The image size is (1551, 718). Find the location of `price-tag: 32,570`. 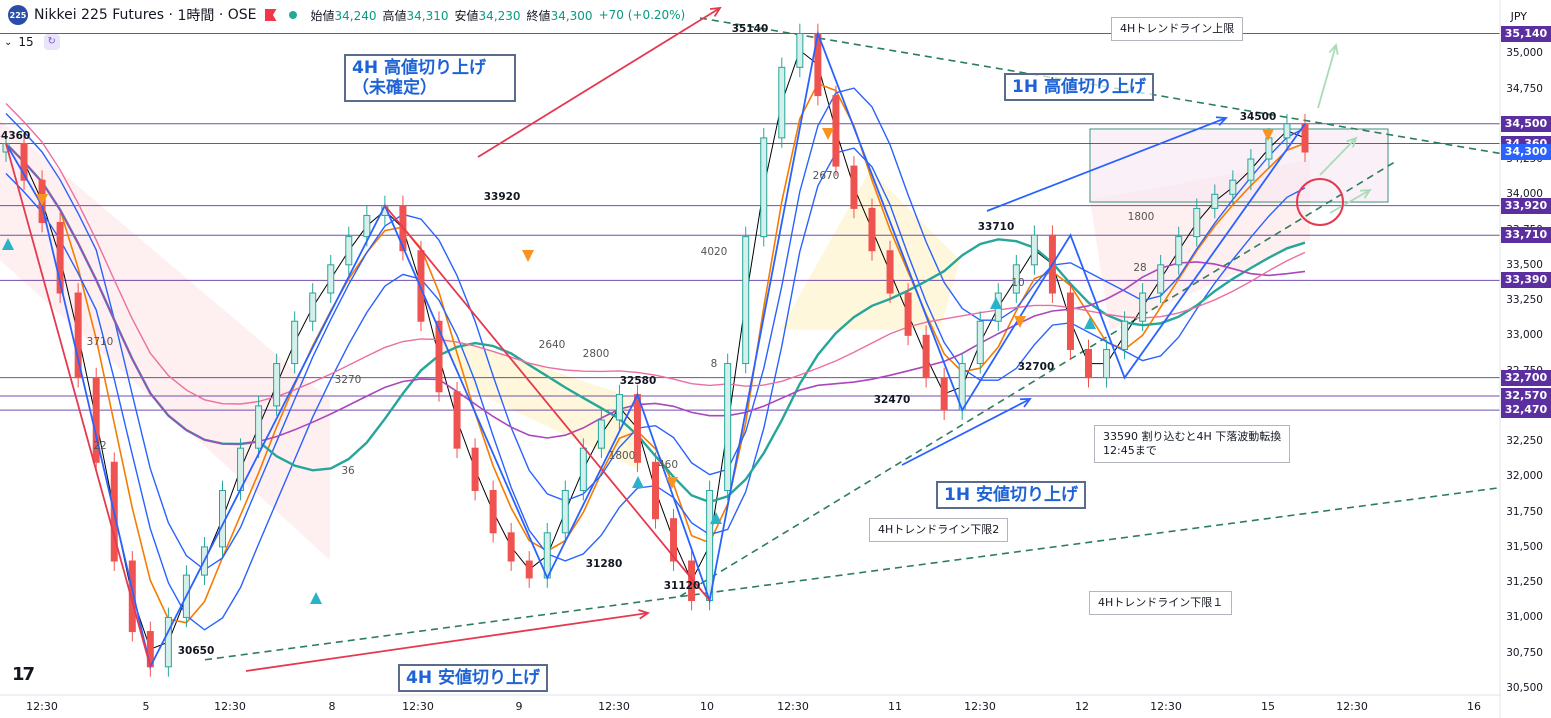

price-tag: 32,570 is located at coordinates (1526, 395).